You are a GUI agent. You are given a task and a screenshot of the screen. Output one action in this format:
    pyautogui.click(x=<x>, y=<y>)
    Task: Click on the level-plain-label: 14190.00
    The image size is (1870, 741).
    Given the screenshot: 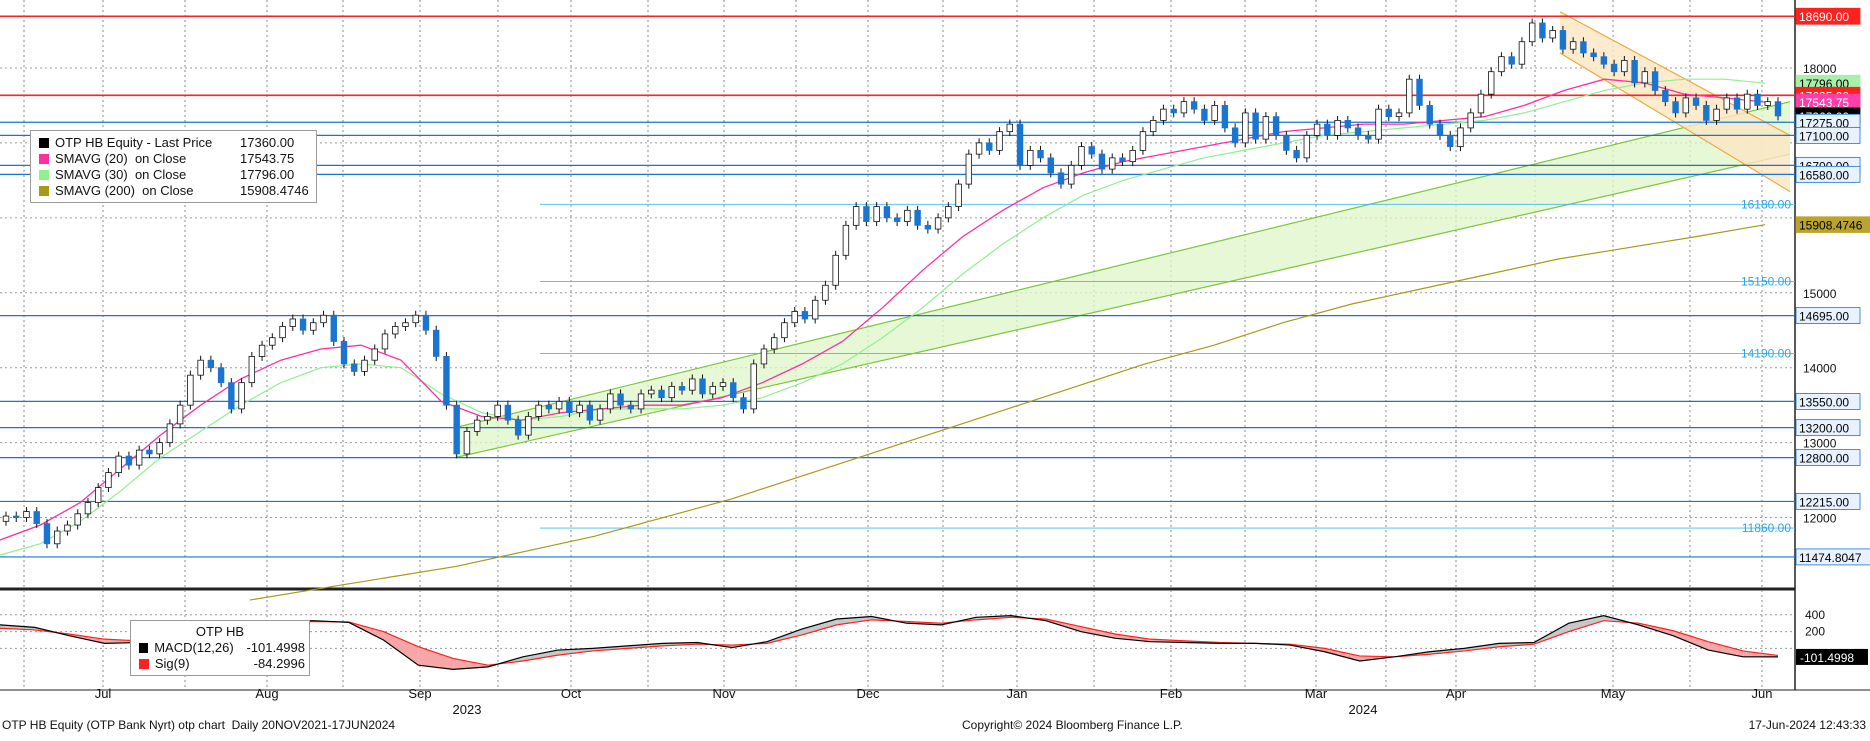 What is the action you would take?
    pyautogui.click(x=1766, y=353)
    